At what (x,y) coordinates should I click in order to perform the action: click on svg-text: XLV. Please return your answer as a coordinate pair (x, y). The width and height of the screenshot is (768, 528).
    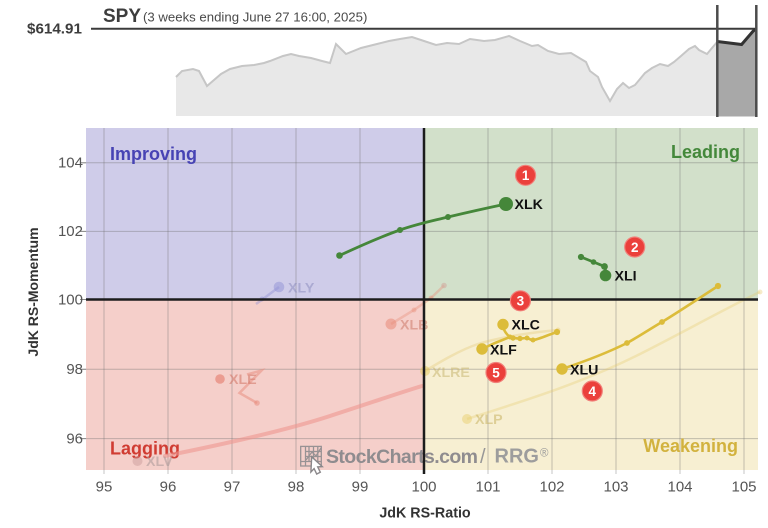
    Looking at the image, I should click on (159, 462).